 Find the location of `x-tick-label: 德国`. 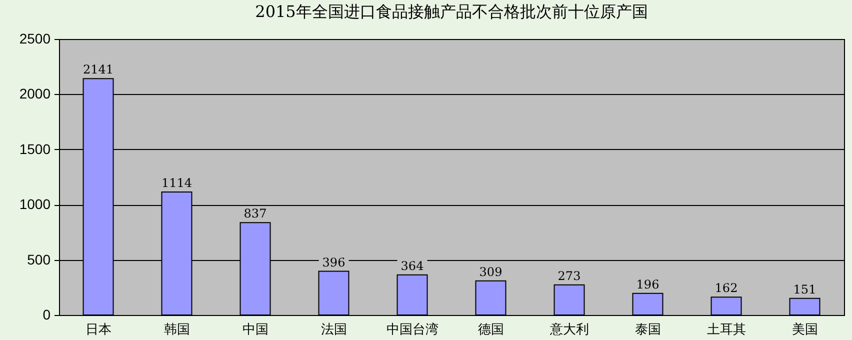

x-tick-label: 德国 is located at coordinates (491, 329).